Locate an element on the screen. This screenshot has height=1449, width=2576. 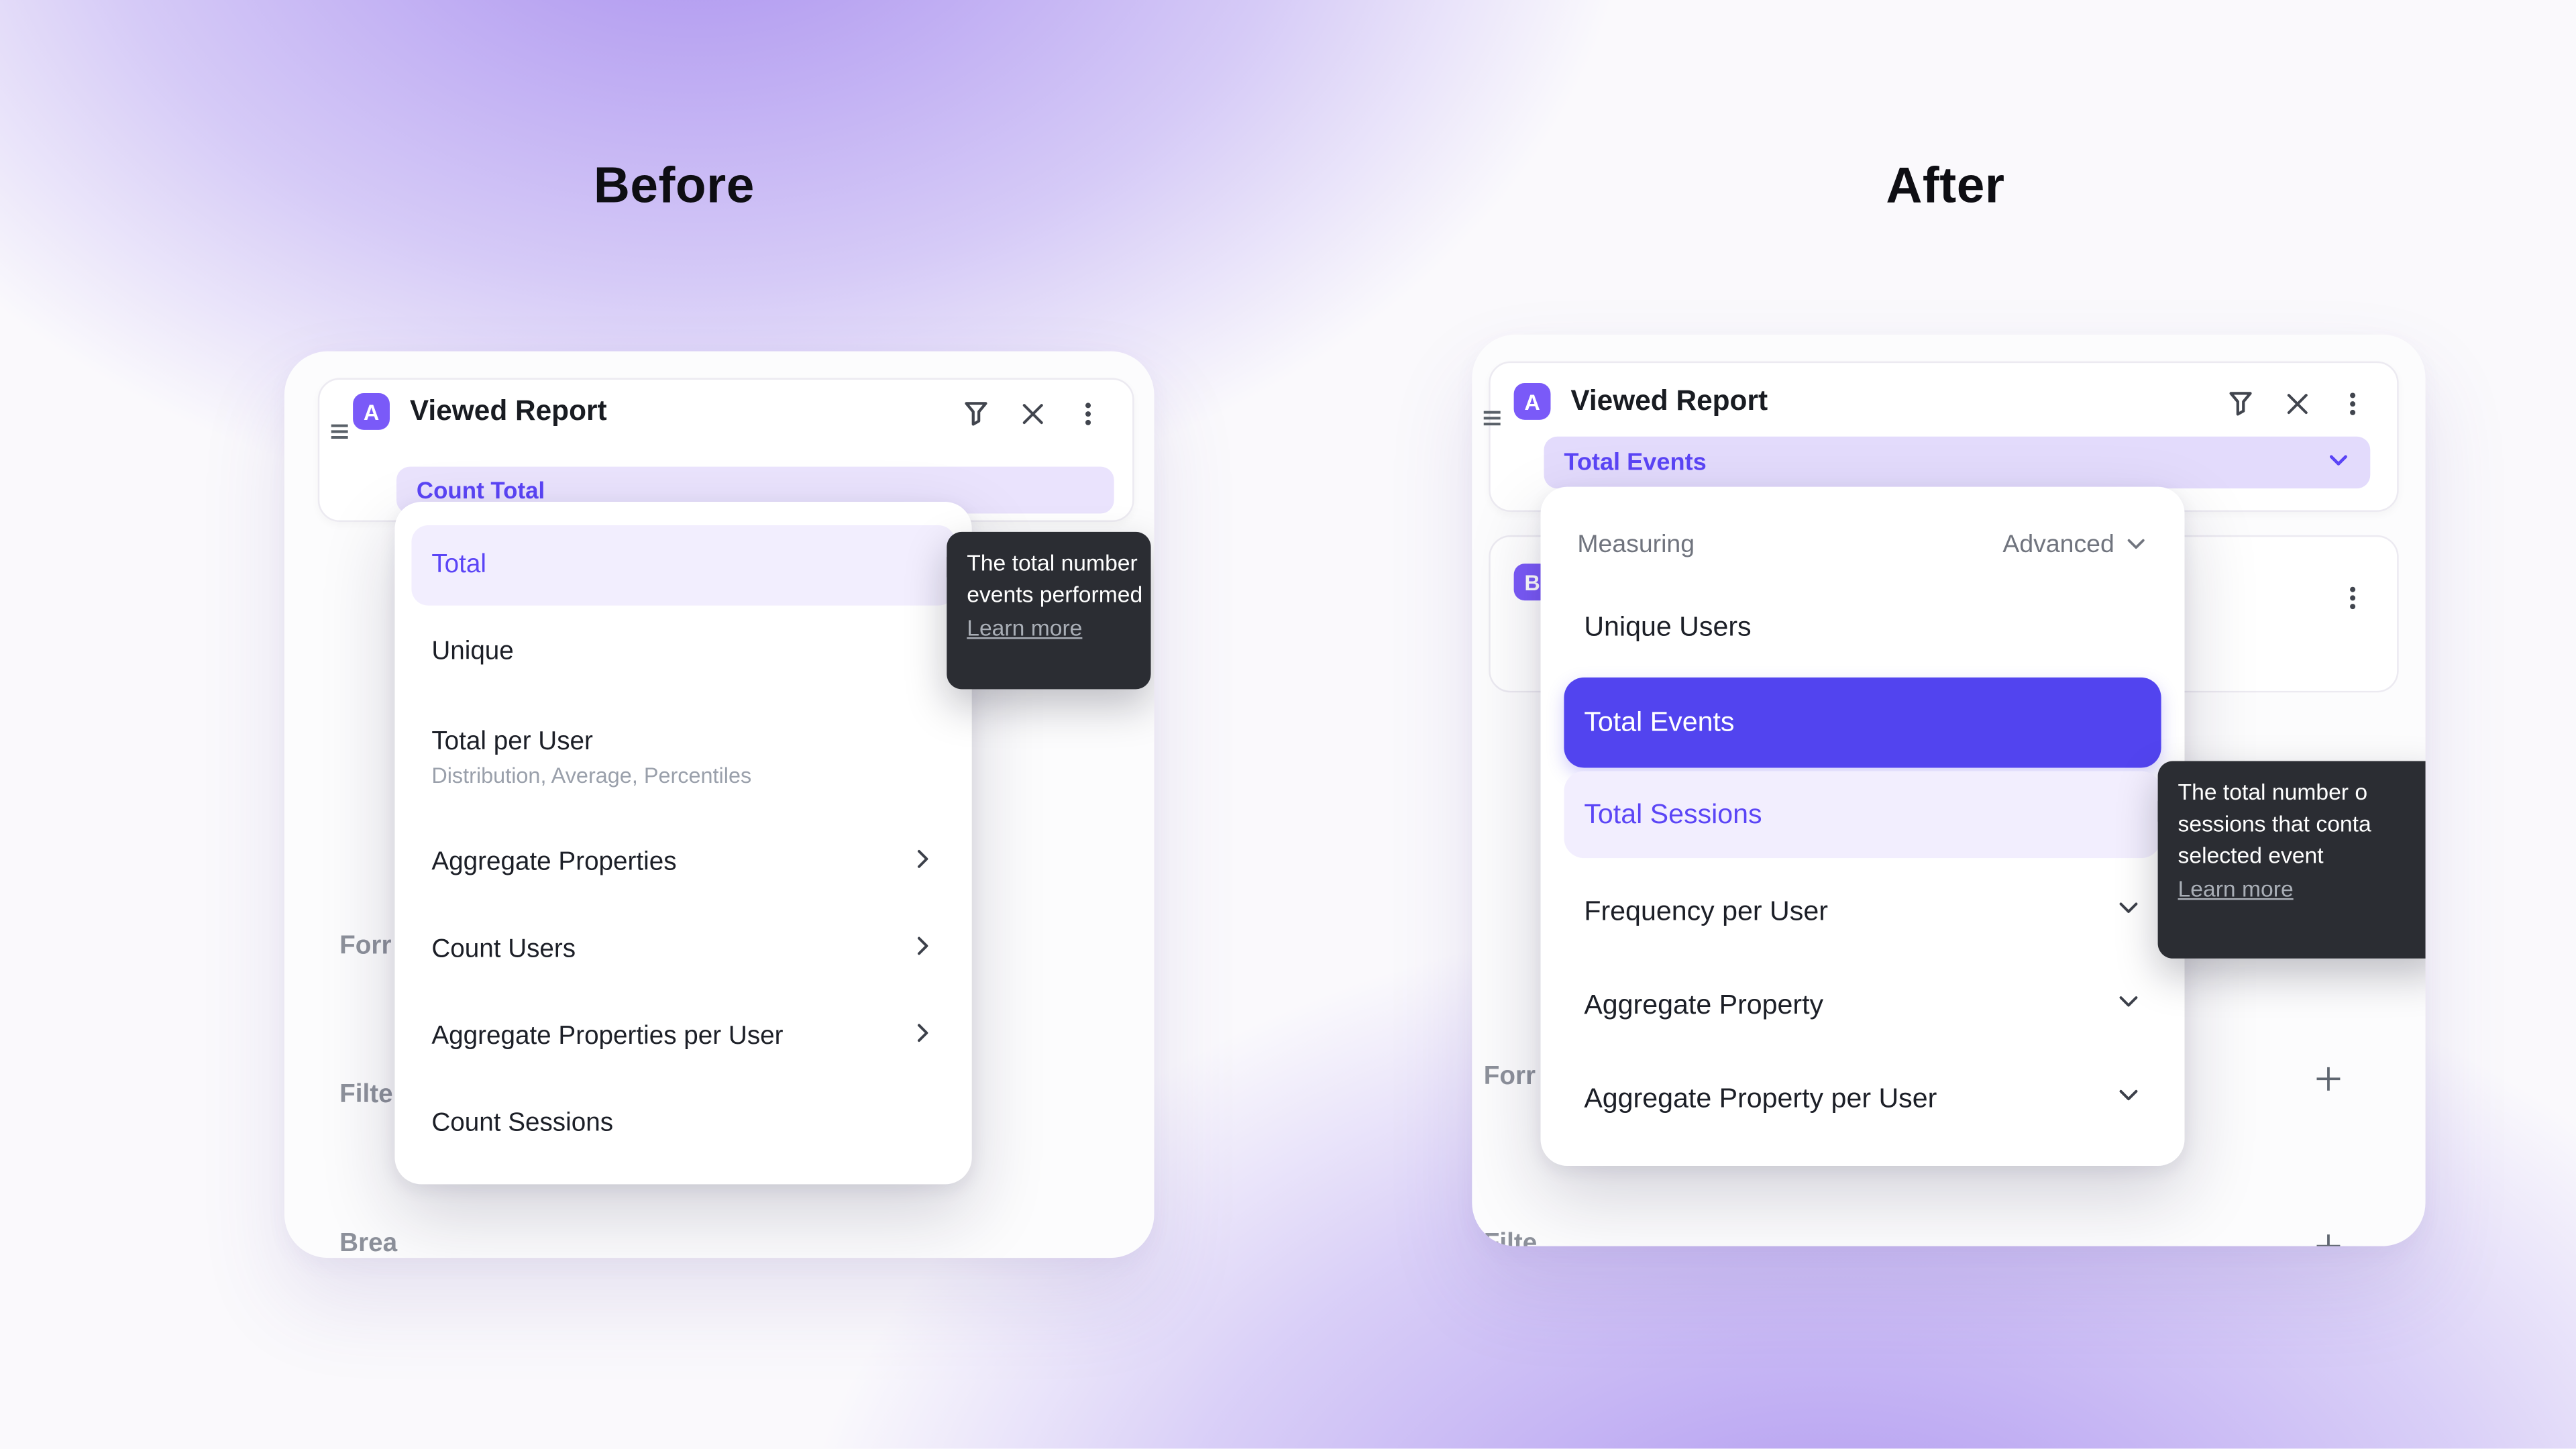
advanced-dropdown: Advanced is located at coordinates (2074, 543).